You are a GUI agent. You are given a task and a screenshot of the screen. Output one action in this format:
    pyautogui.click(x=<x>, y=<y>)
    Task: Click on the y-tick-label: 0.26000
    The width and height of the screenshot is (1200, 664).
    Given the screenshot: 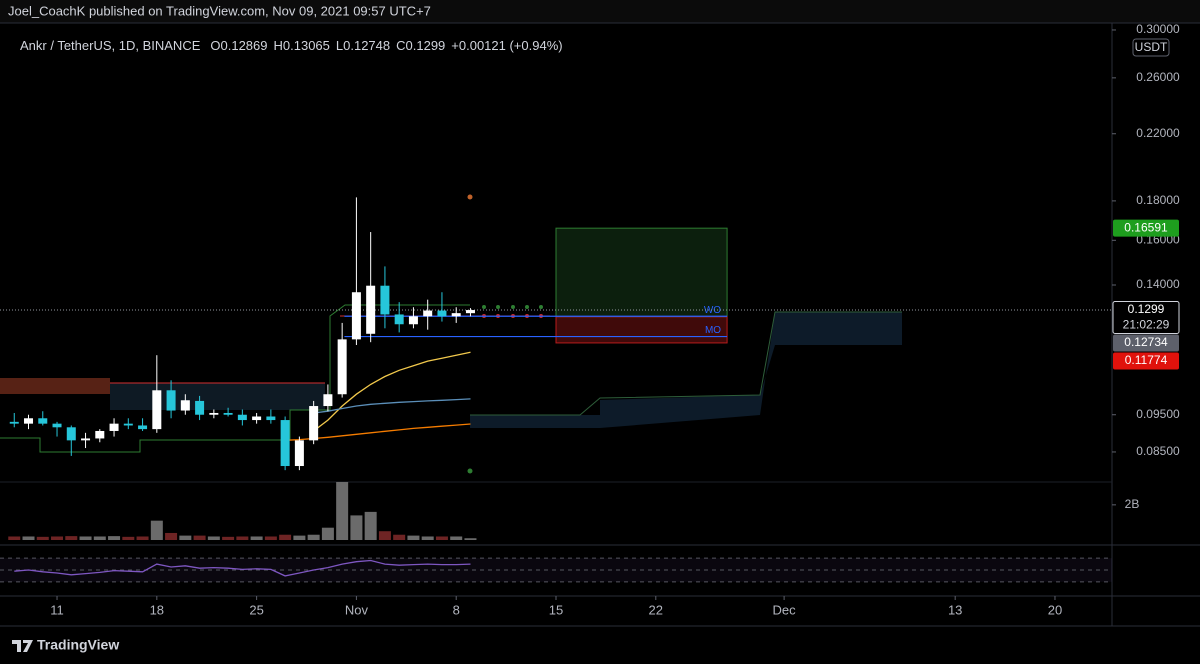 What is the action you would take?
    pyautogui.click(x=1158, y=77)
    